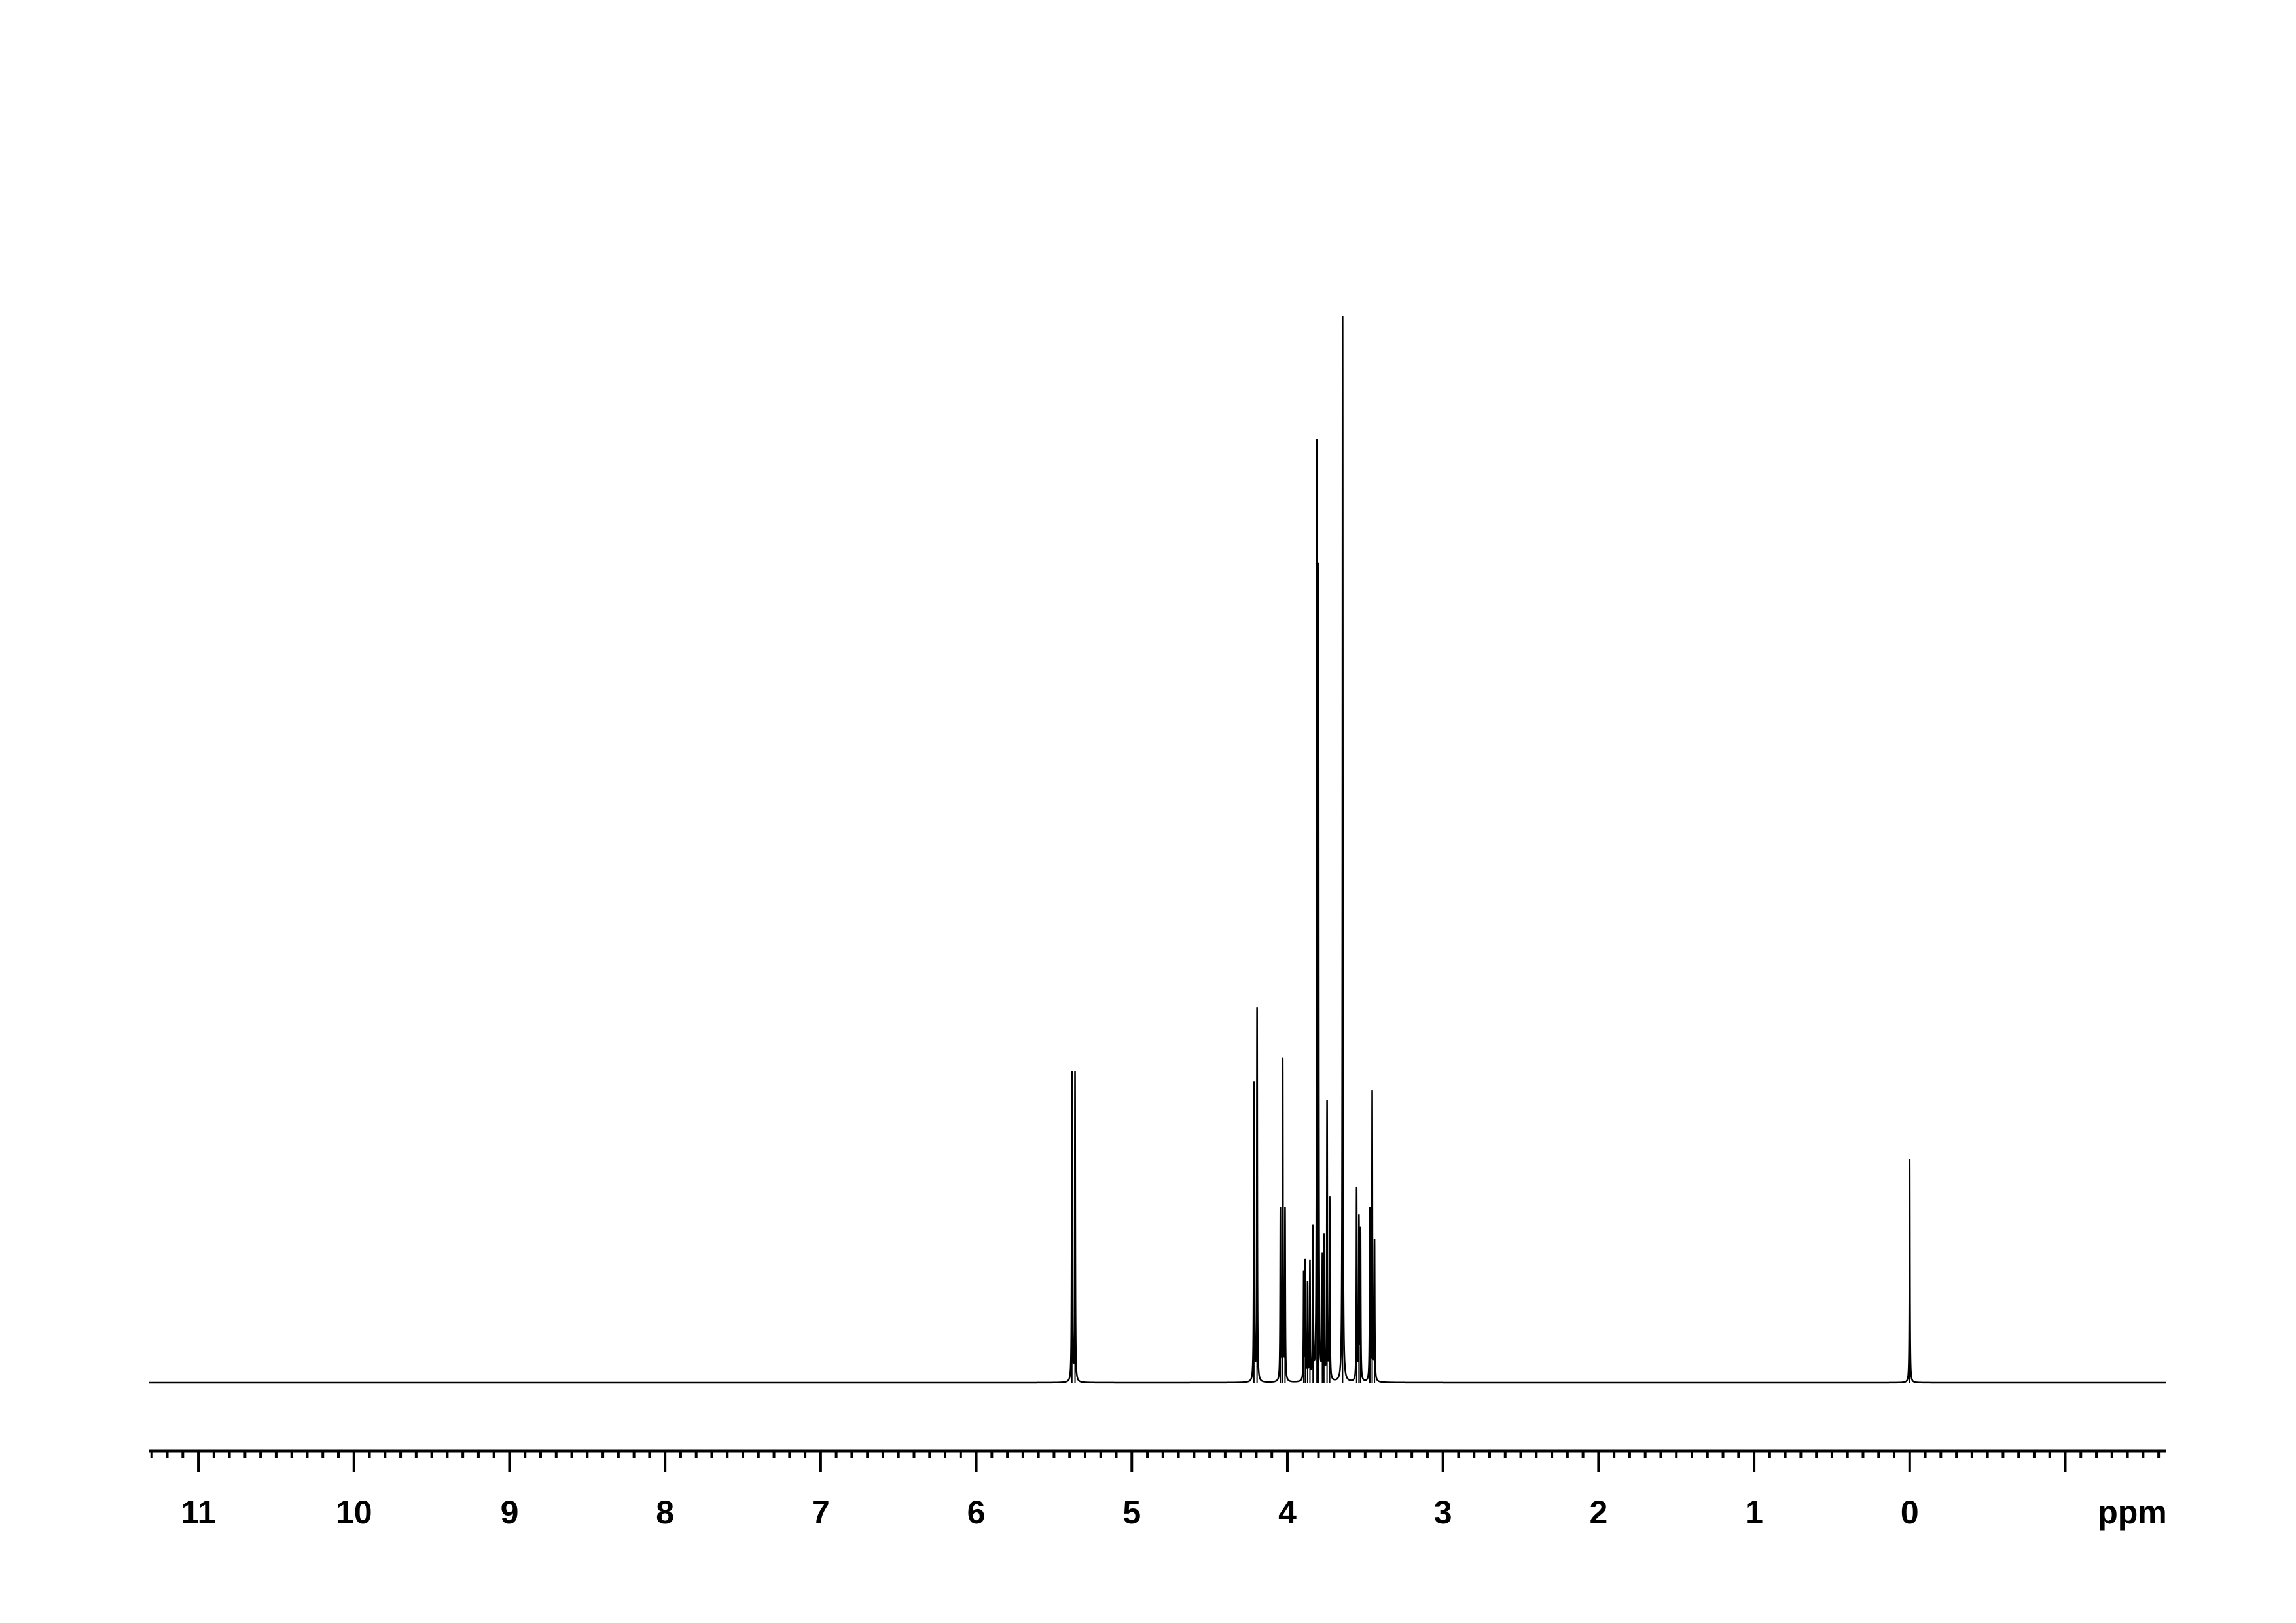 This screenshot has height=1623, width=2296. I want to click on x-tick-label: 8, so click(665, 1512).